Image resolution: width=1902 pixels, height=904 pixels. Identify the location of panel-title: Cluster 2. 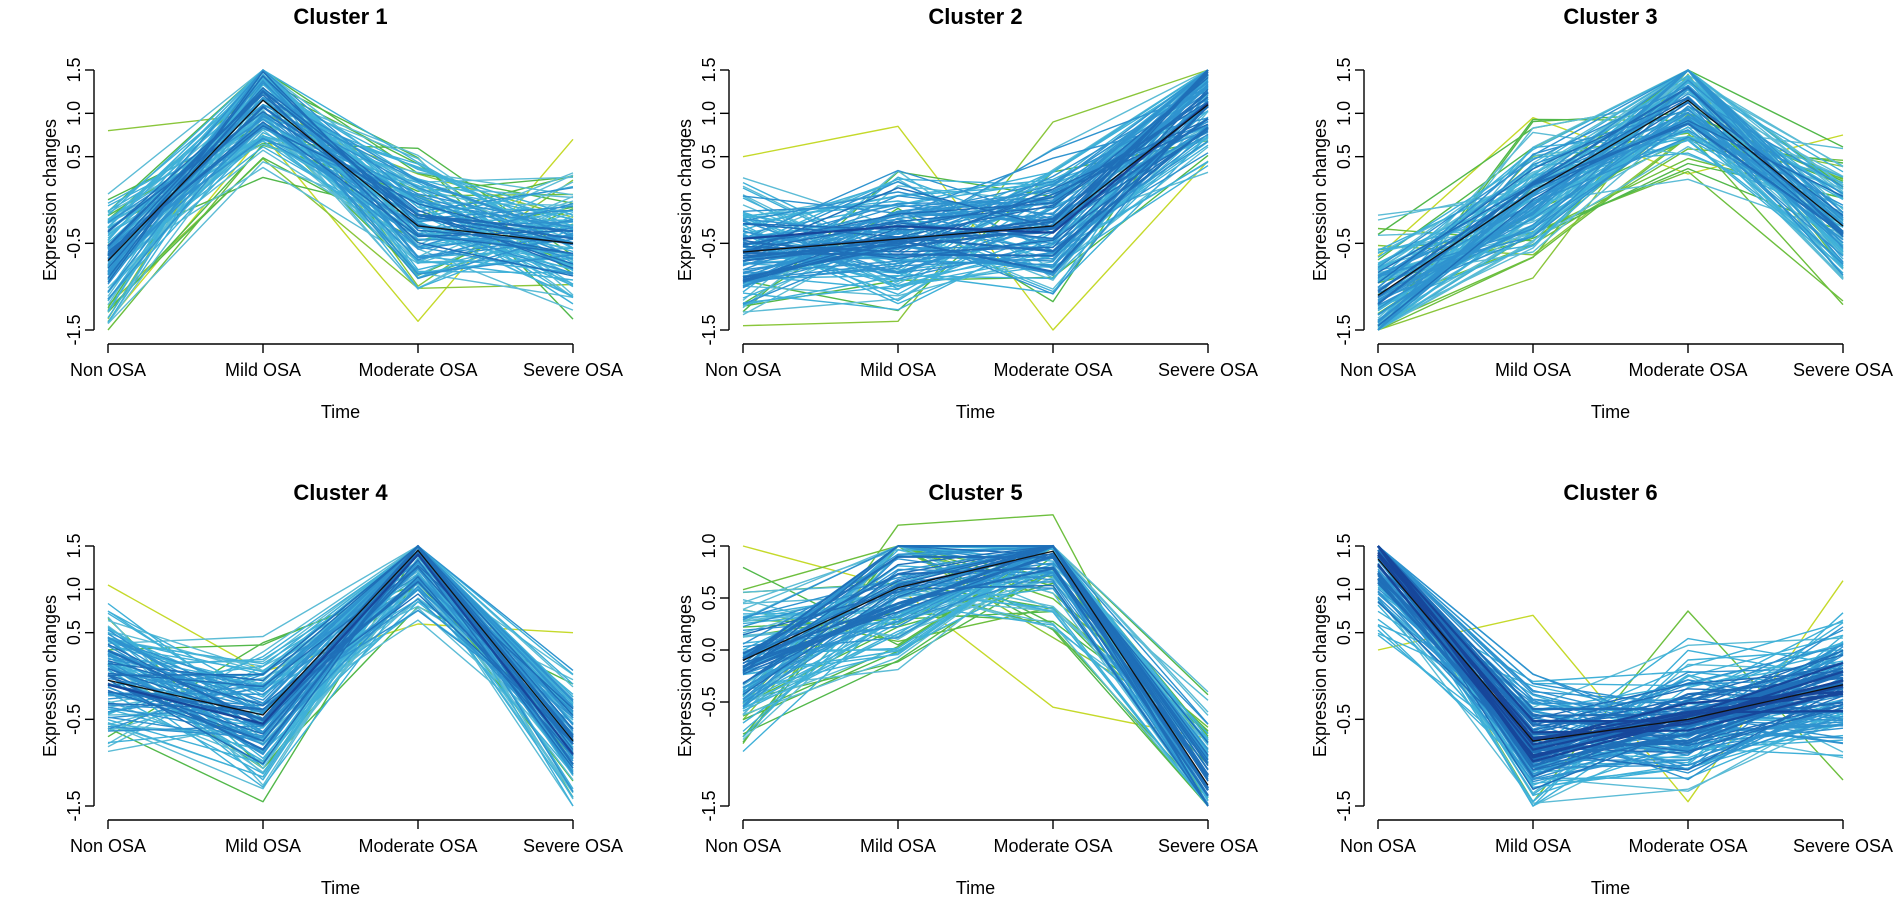
(975, 16).